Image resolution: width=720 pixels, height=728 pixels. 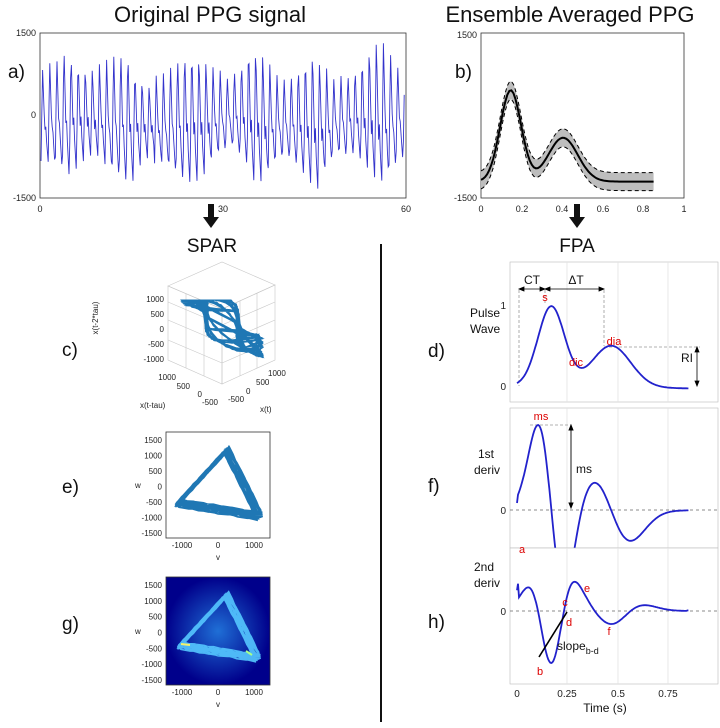 What do you see at coordinates (522, 209) in the screenshot?
I see `panel-b-xtick-0.2: 0.2` at bounding box center [522, 209].